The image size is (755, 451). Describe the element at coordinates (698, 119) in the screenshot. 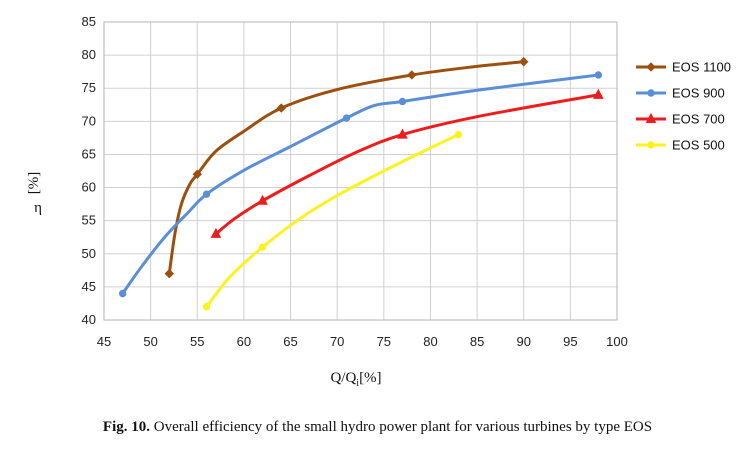

I see `legend-label-eos-700: EOS 700` at that location.